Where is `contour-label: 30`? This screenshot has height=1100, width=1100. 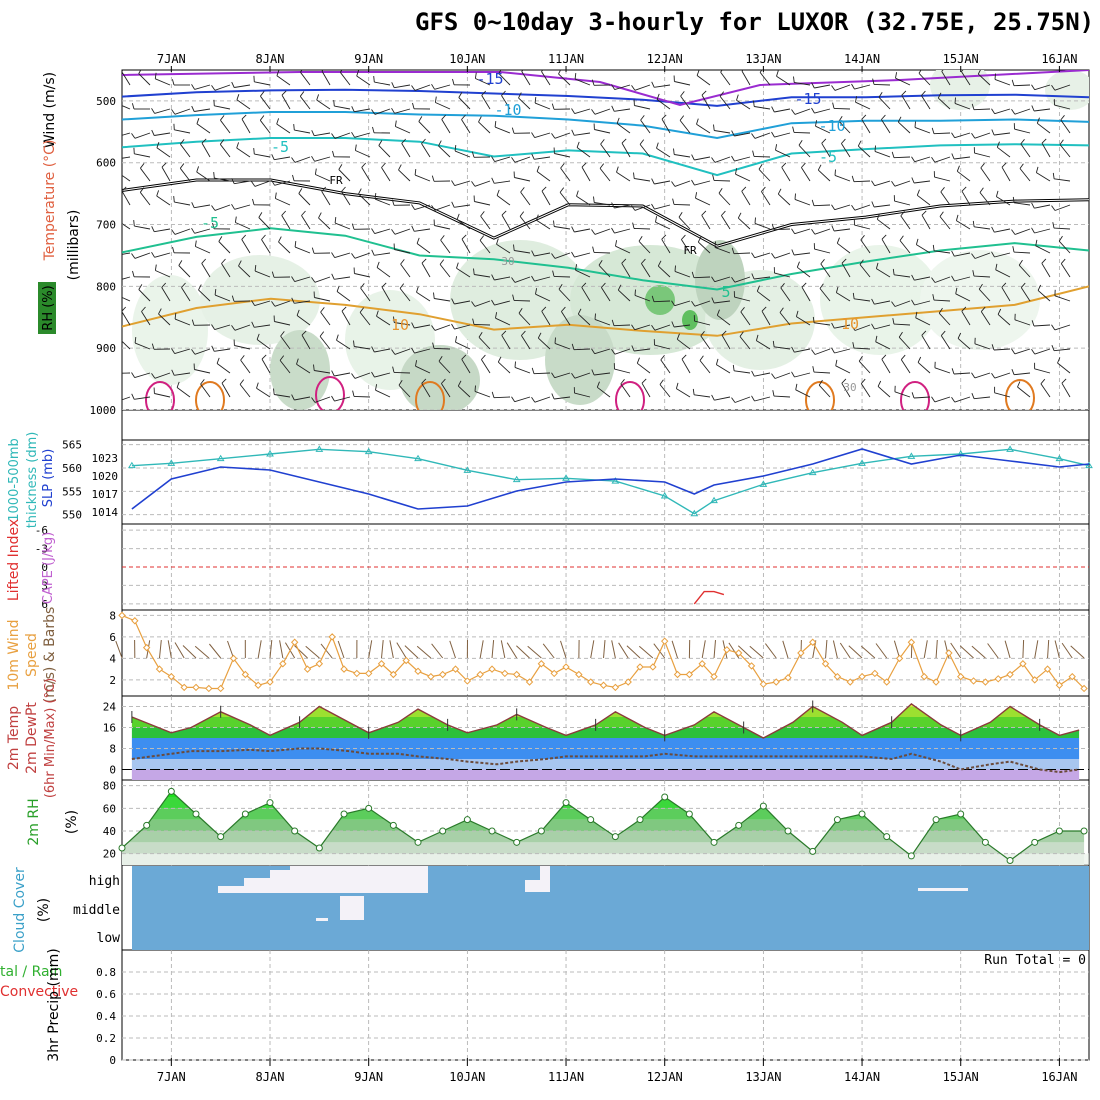 contour-label: 30 is located at coordinates (507, 261).